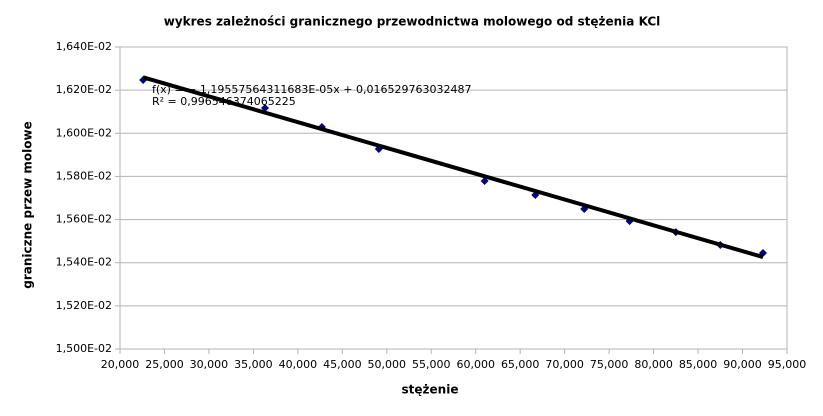  What do you see at coordinates (84, 262) in the screenshot?
I see `y-tick-label: 1,540E-02` at bounding box center [84, 262].